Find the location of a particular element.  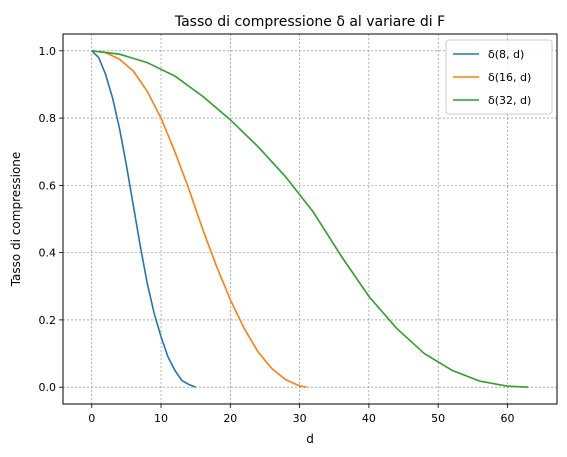

x-tick-label: 40 is located at coordinates (369, 418).